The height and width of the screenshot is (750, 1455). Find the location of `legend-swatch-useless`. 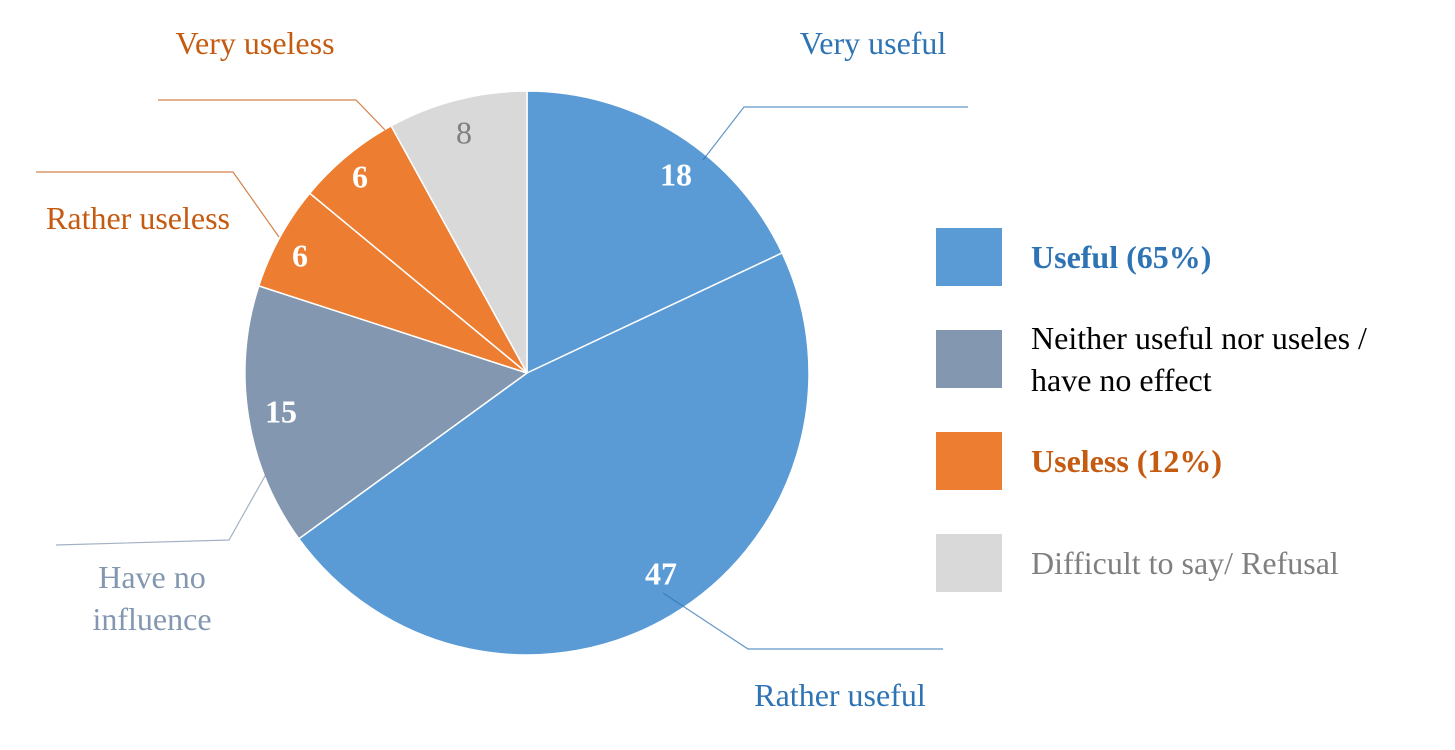

legend-swatch-useless is located at coordinates (969, 461).